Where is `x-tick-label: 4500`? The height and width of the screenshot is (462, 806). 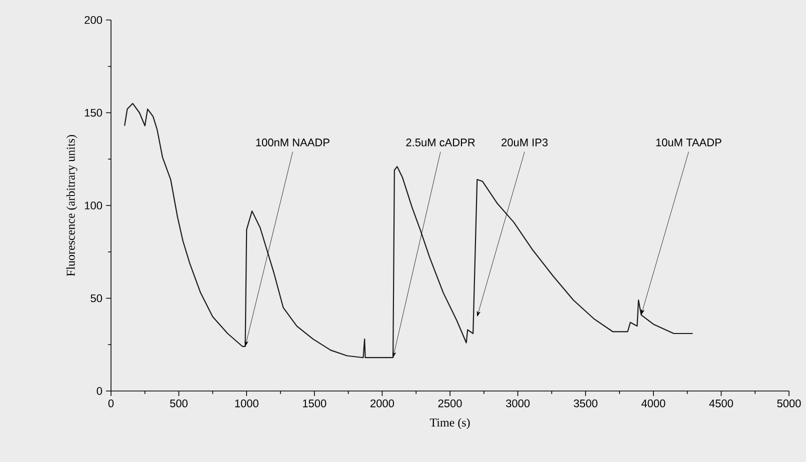 x-tick-label: 4500 is located at coordinates (721, 404).